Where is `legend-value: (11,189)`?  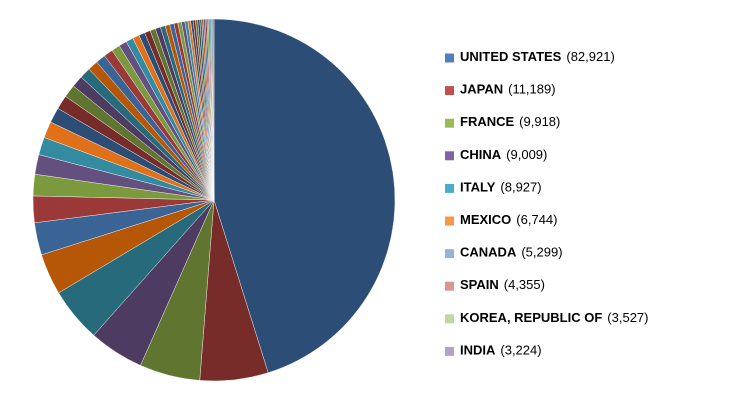 legend-value: (11,189) is located at coordinates (531, 89).